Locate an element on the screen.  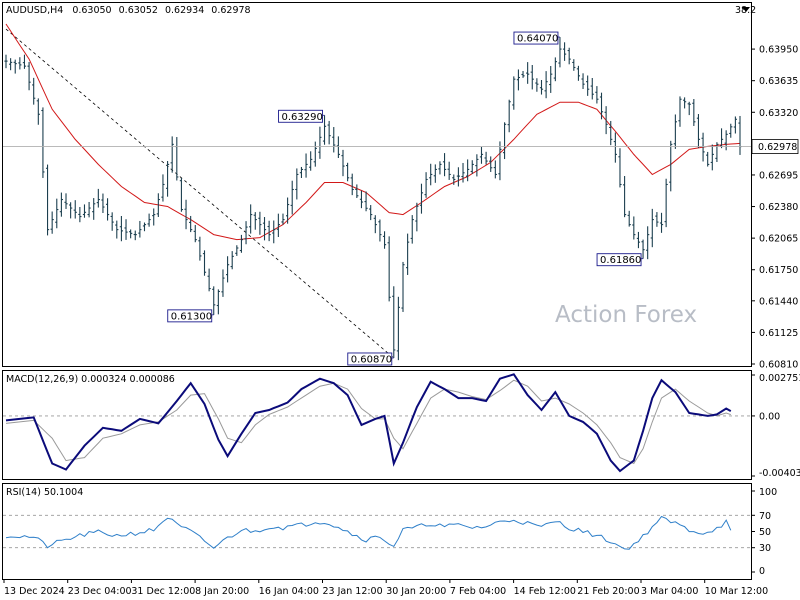
time-axis-label: 21 Feb 20:00 is located at coordinates (608, 591).